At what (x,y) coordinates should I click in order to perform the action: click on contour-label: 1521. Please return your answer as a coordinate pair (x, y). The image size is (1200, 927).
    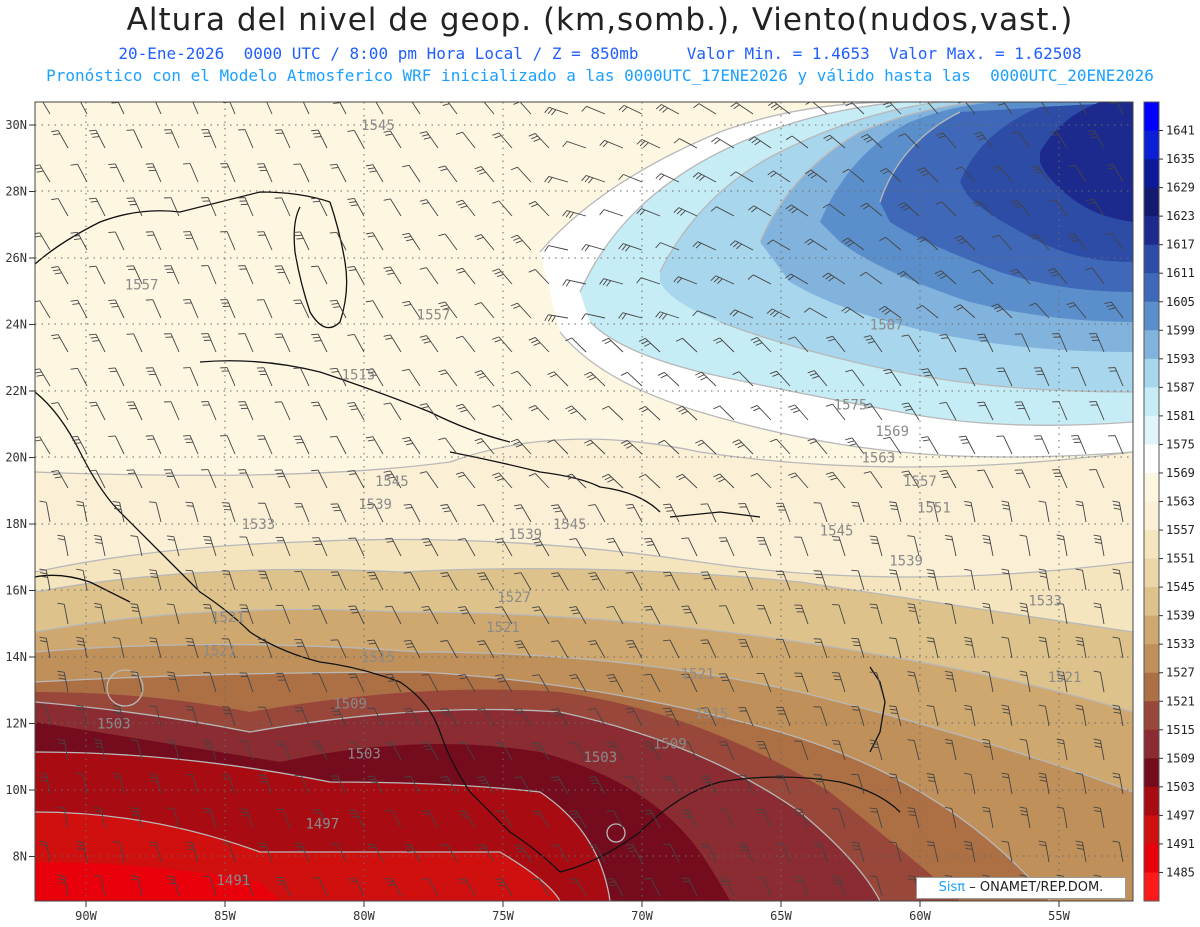
    Looking at the image, I should click on (220, 651).